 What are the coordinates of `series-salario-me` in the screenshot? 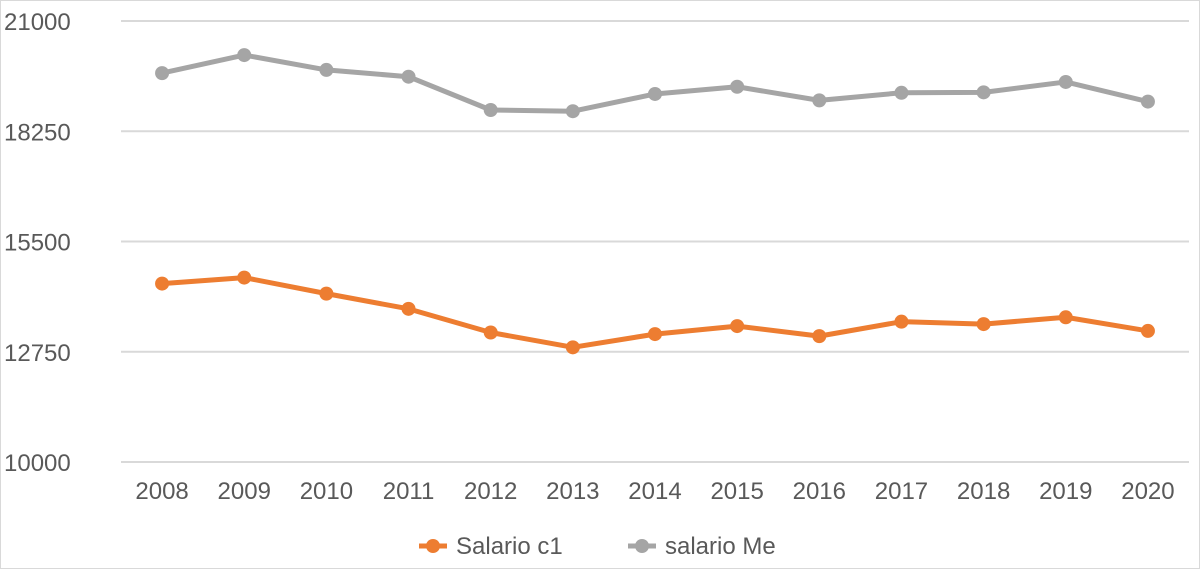 It's located at (655, 83).